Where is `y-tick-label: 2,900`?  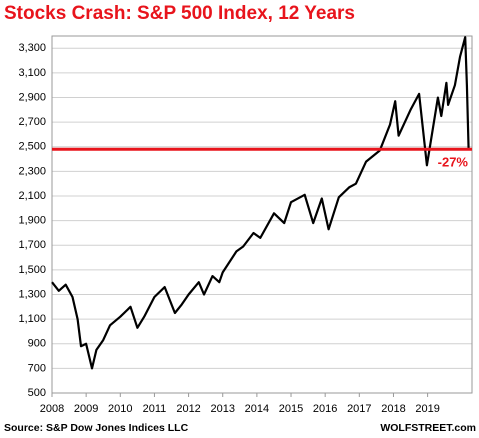 y-tick-label: 2,900 is located at coordinates (32, 97).